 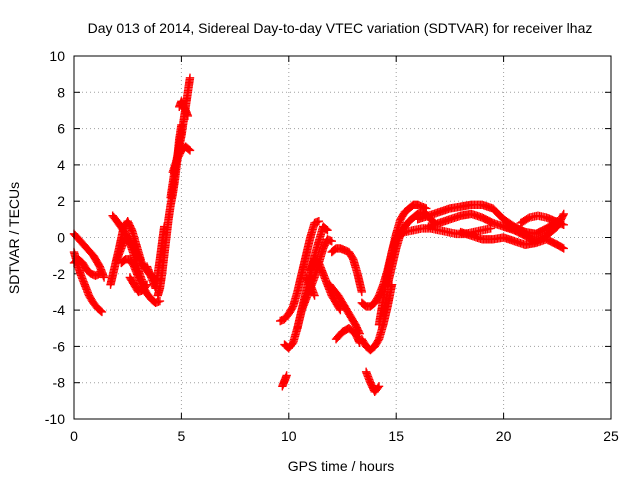 I want to click on y-tick-label: -10, so click(x=55, y=419).